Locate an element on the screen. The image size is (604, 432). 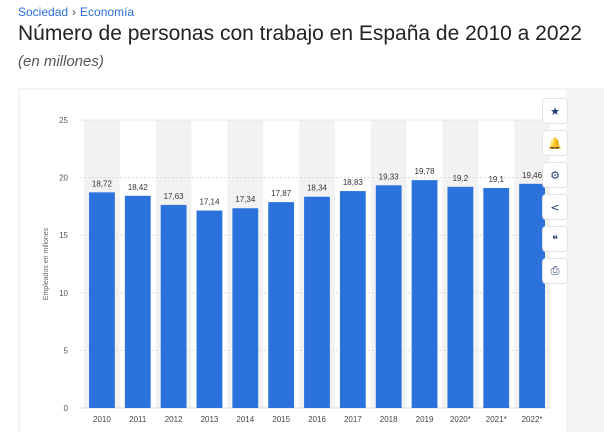
y-tick-label: 25 is located at coordinates (63, 120).